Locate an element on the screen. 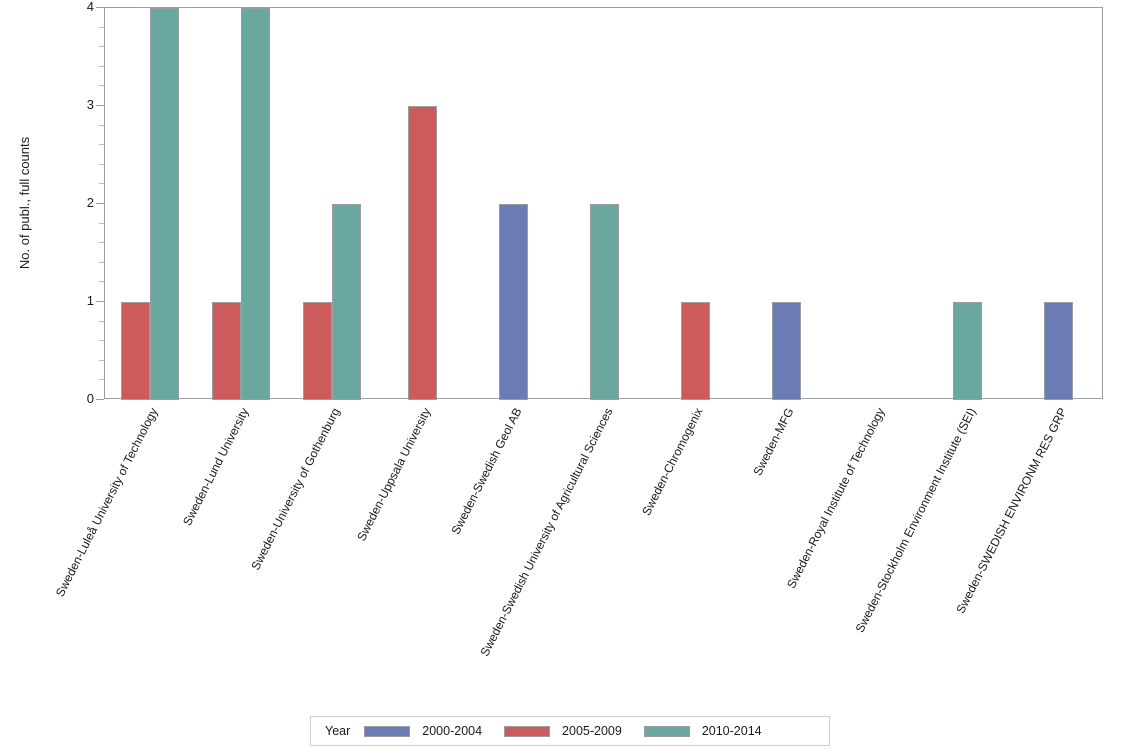  x-axis-tick-label: Sweden-SWEDISH ENVIRONM RES GRP is located at coordinates (1011, 510).